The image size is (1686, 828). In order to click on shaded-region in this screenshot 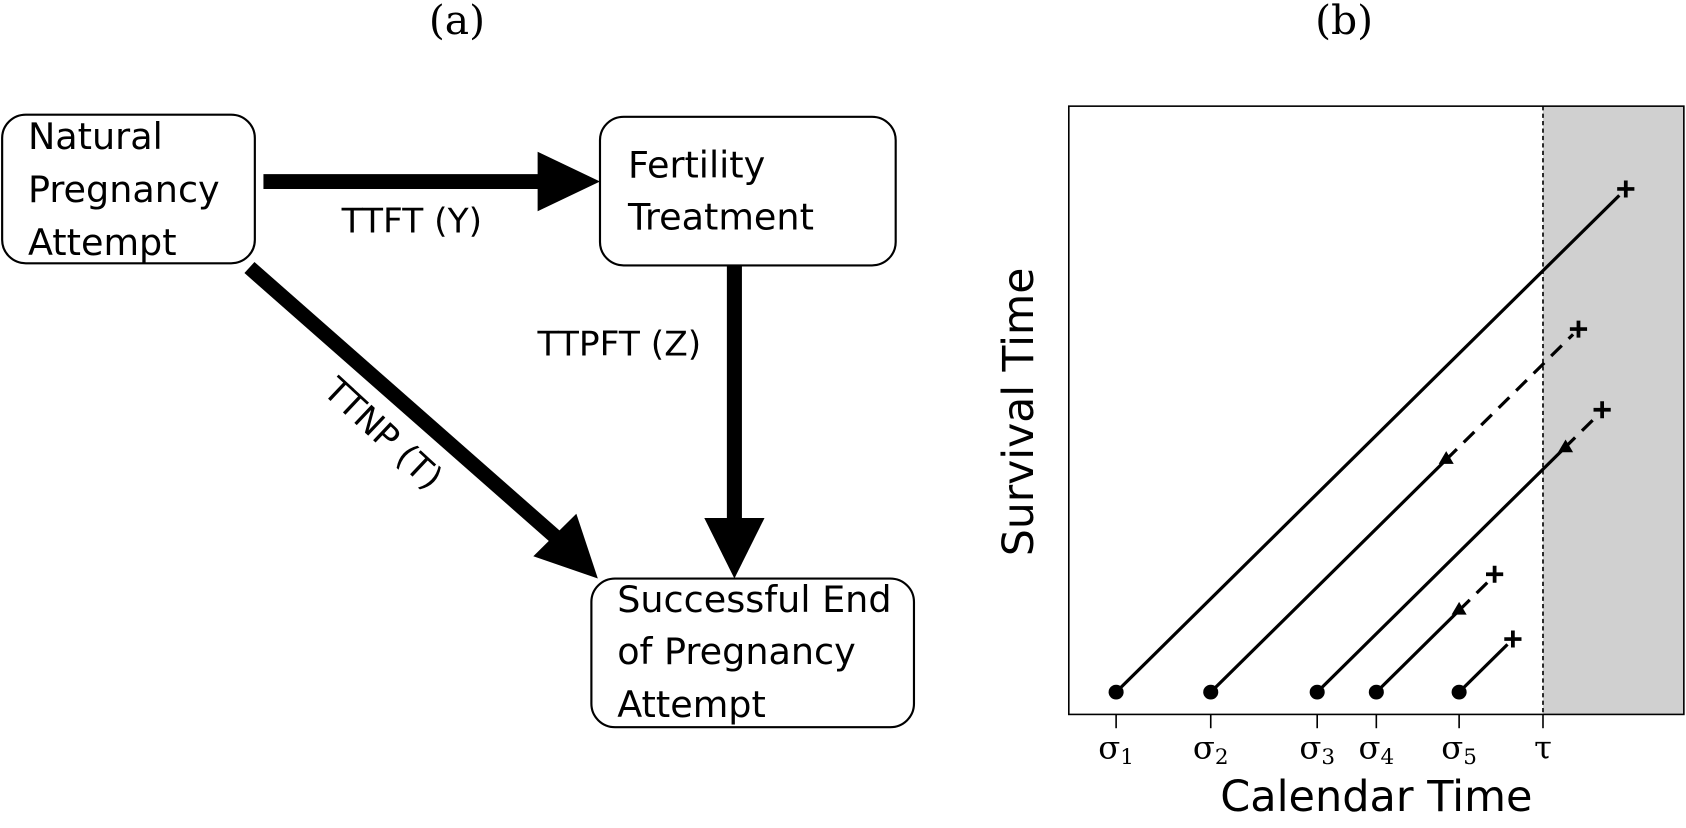, I will do `click(1613, 410)`.